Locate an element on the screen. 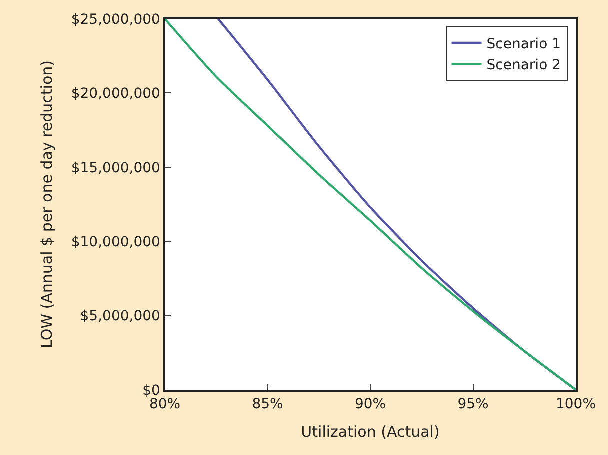 Image resolution: width=608 pixels, height=455 pixels. y-tick-label: $20,000,000 is located at coordinates (115, 94).